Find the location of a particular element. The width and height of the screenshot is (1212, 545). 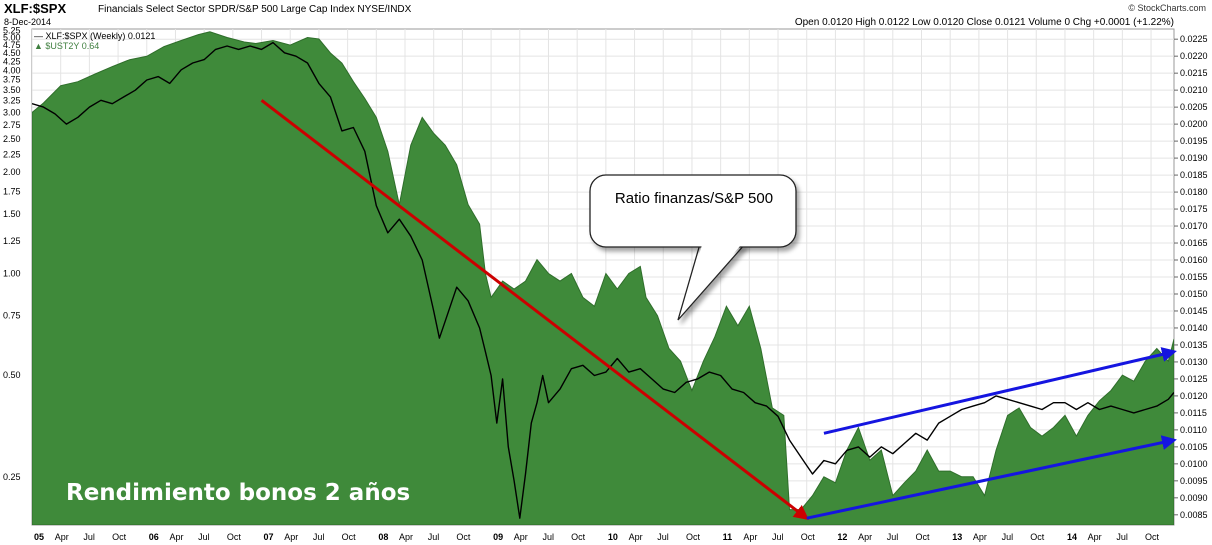

left-tick-label: 3.50 is located at coordinates (12, 90).